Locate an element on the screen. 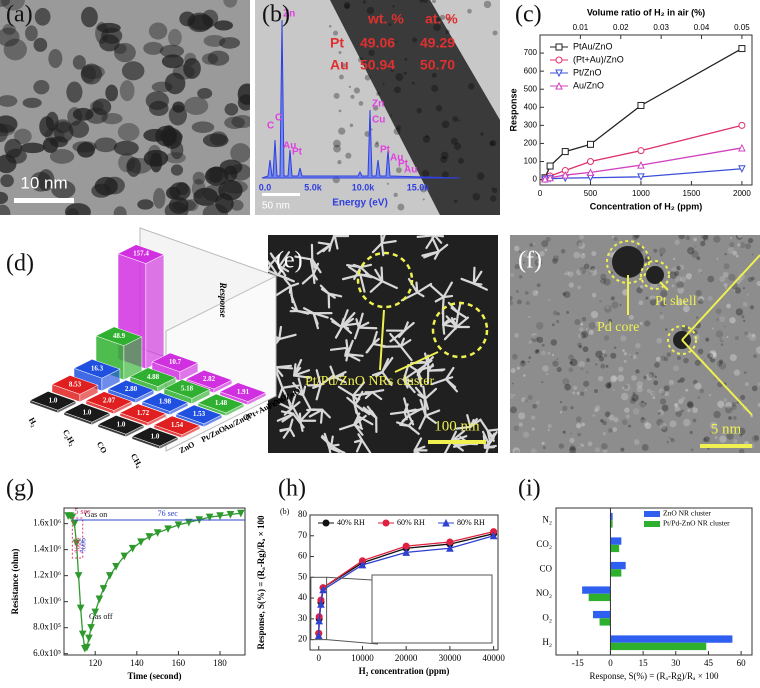 This screenshot has width=760, height=688. x2-tick-label: 0.05 is located at coordinates (742, 27).